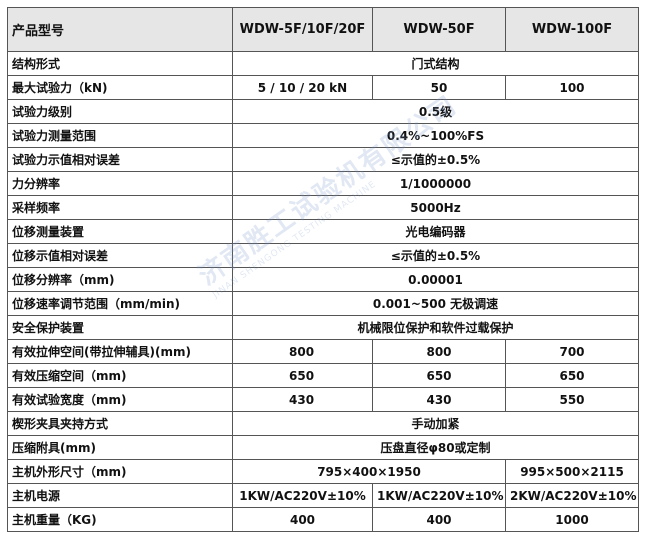 This screenshot has height=545, width=649. I want to click on cell: 700, so click(572, 351).